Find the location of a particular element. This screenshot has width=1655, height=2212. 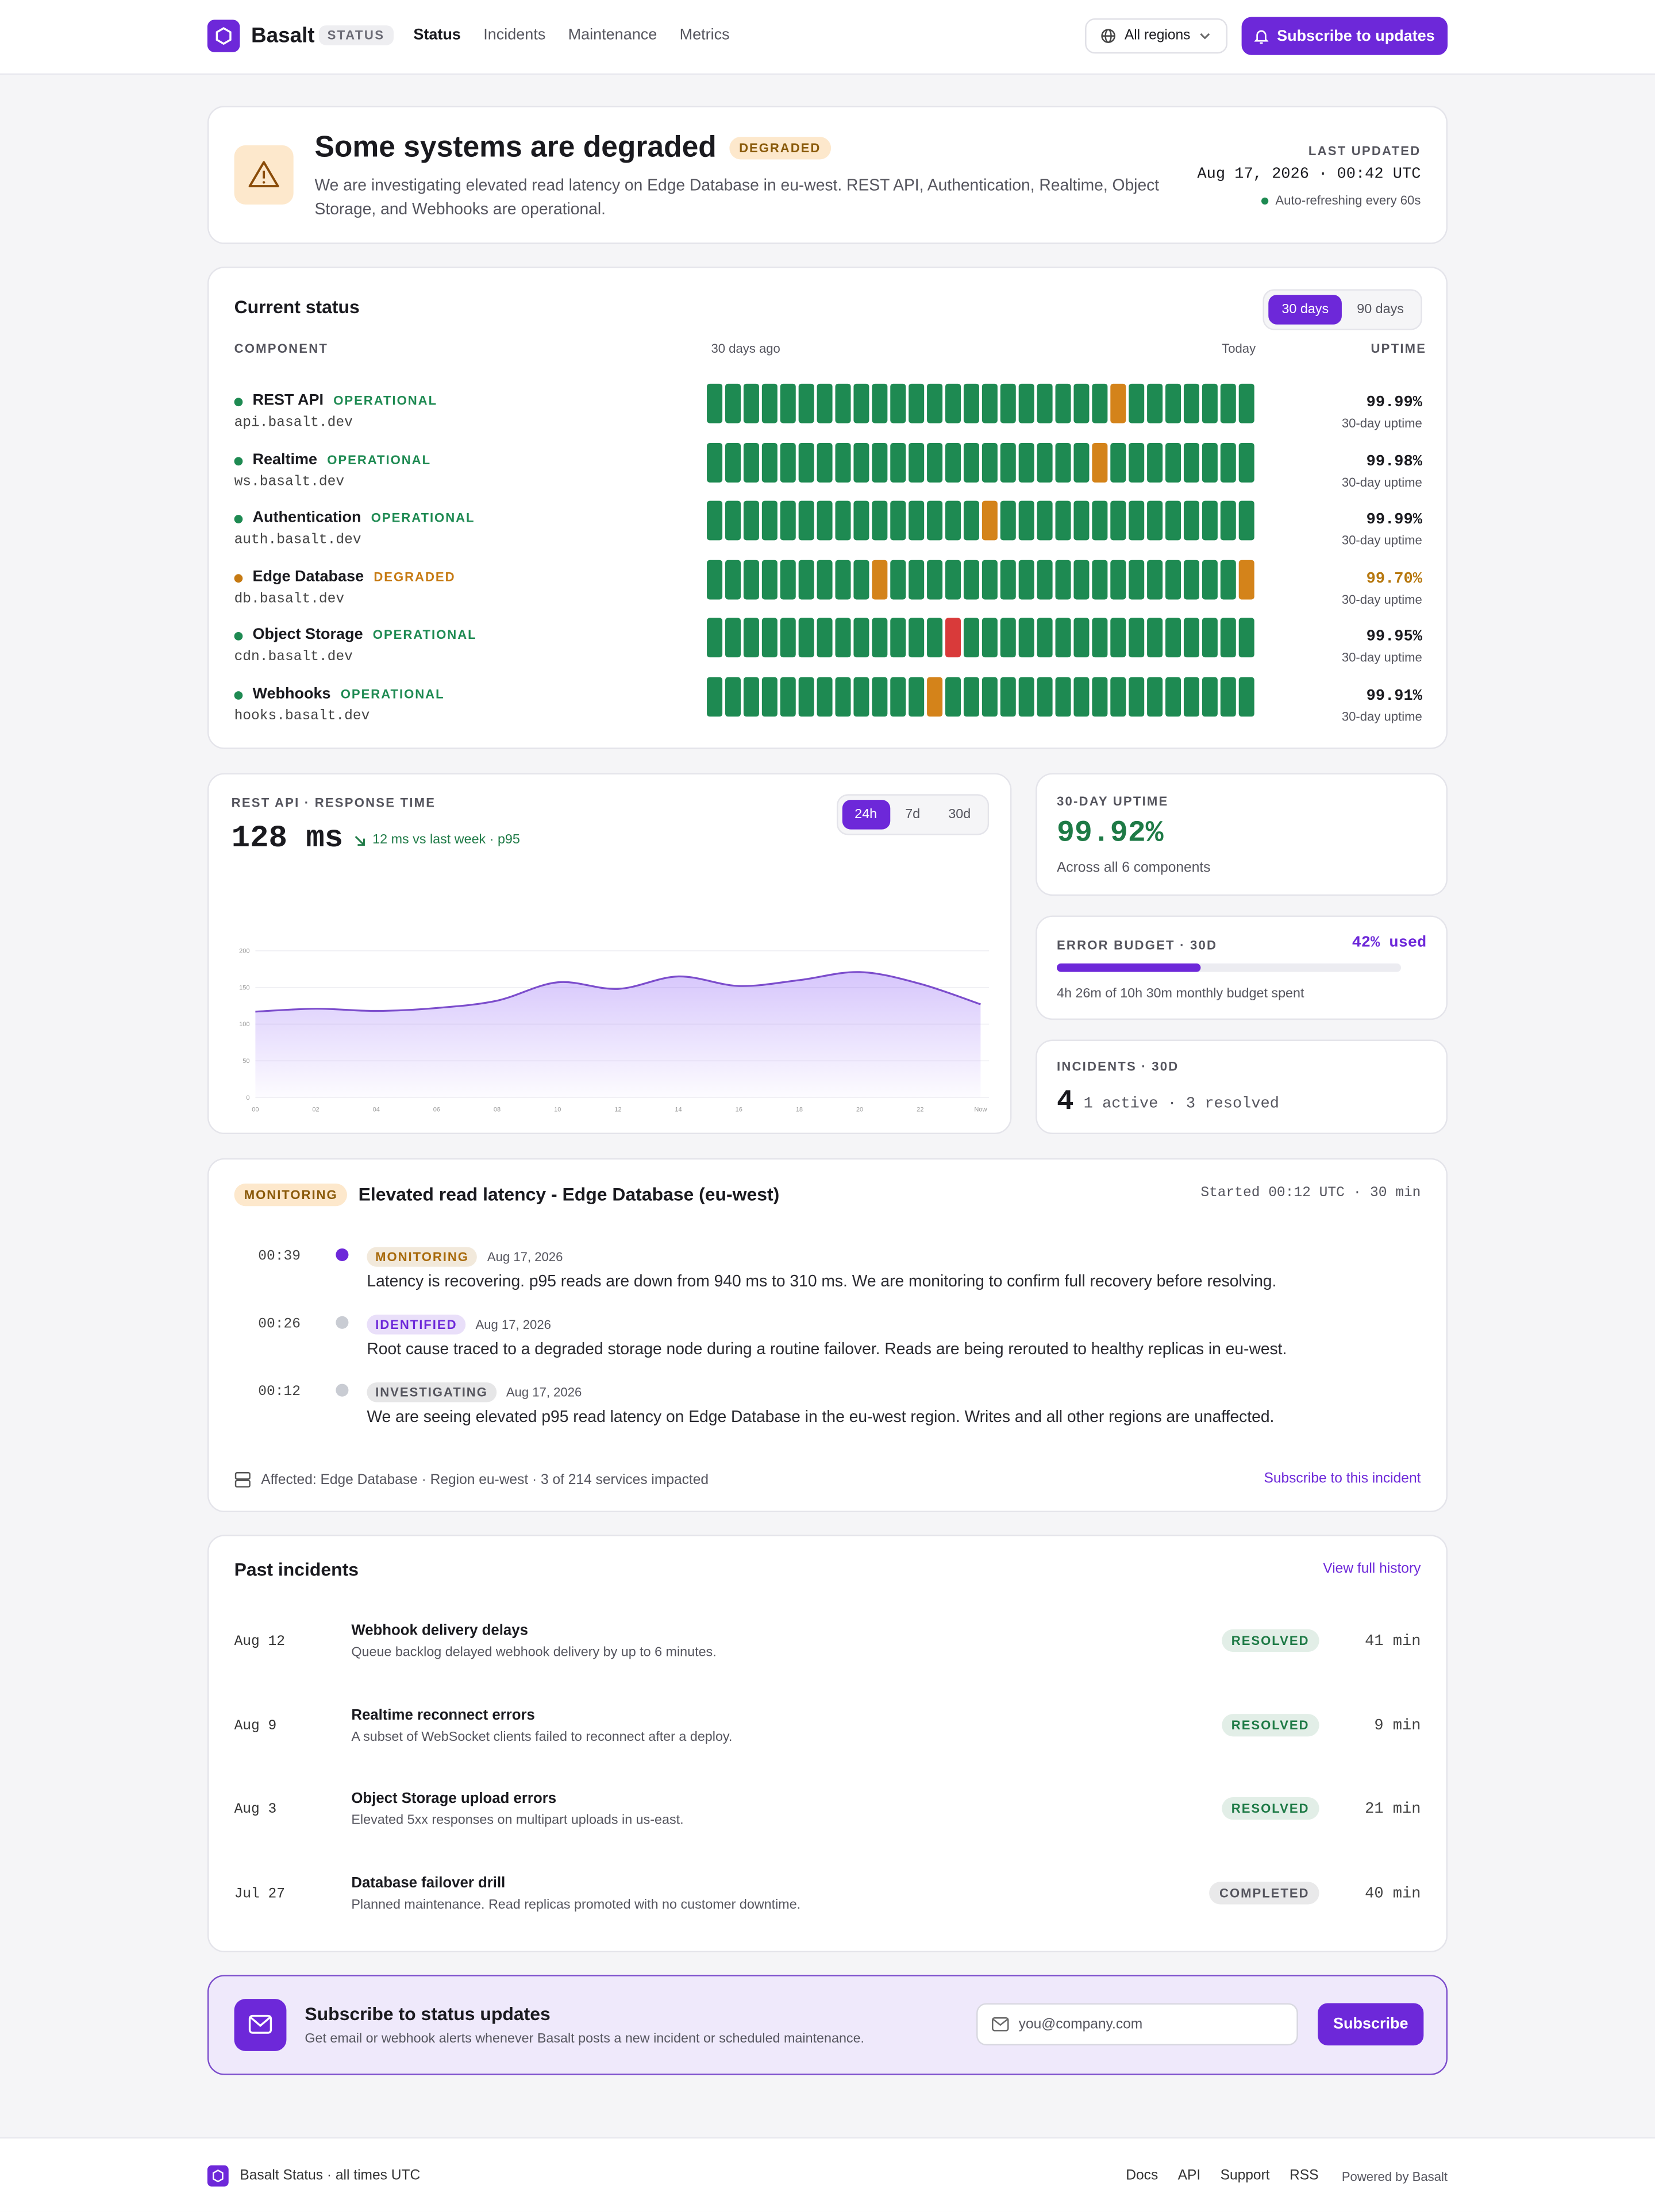

uptime-label: 30-DAY UPTIME is located at coordinates (1112, 801).